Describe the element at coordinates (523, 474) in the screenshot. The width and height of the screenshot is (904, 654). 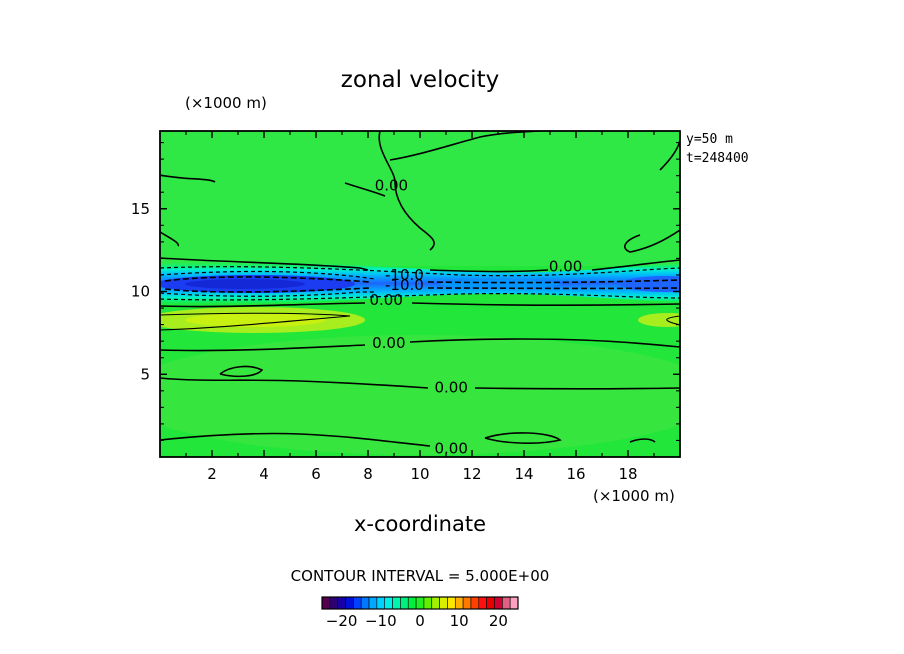
I see `x-tick-label: 14` at that location.